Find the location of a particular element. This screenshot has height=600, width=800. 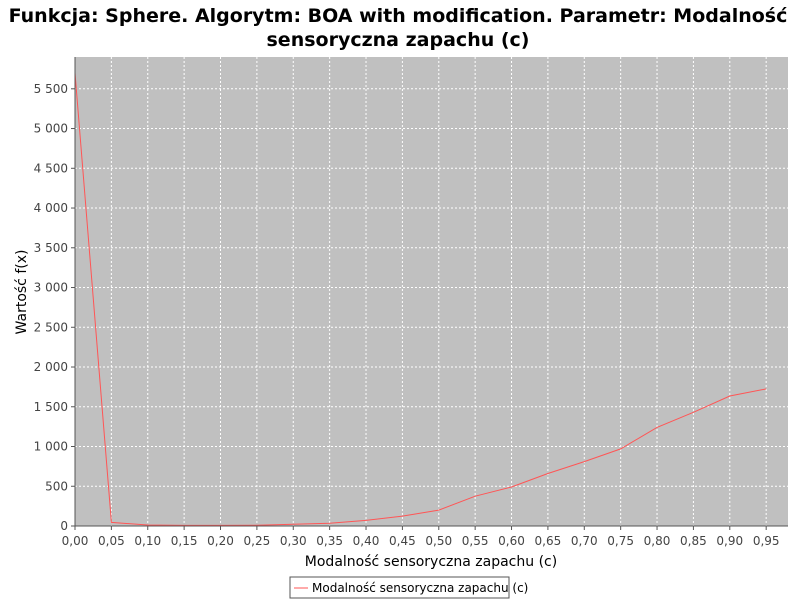

x-tick-label: 0,55 is located at coordinates (475, 541).